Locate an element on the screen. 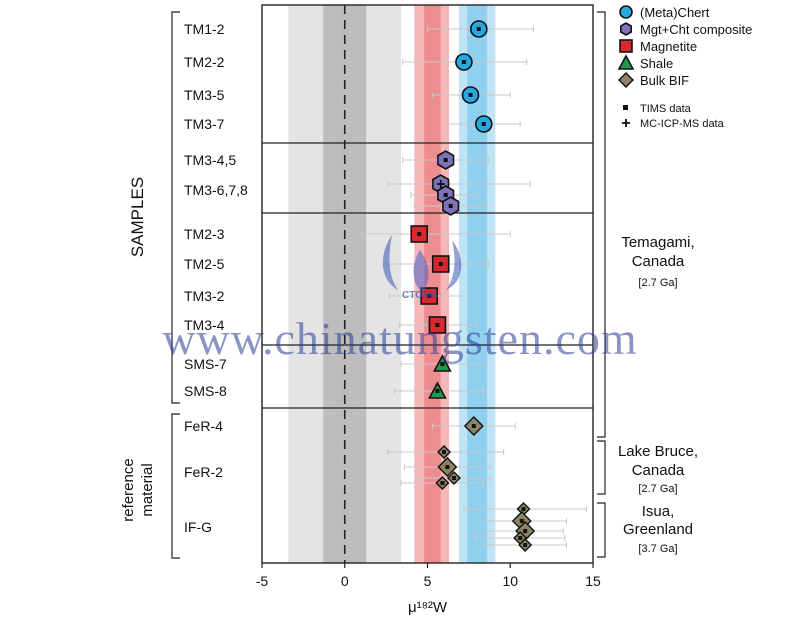 The width and height of the screenshot is (800, 630). x-tick-label: 10 is located at coordinates (510, 581).